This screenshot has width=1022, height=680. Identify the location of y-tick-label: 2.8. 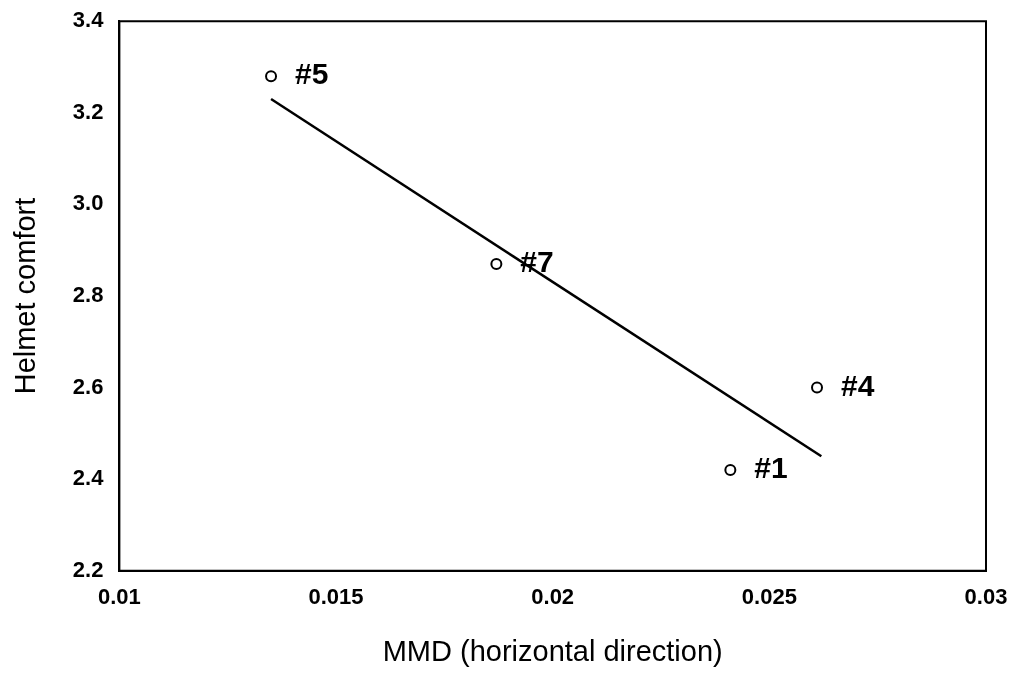
(88, 295).